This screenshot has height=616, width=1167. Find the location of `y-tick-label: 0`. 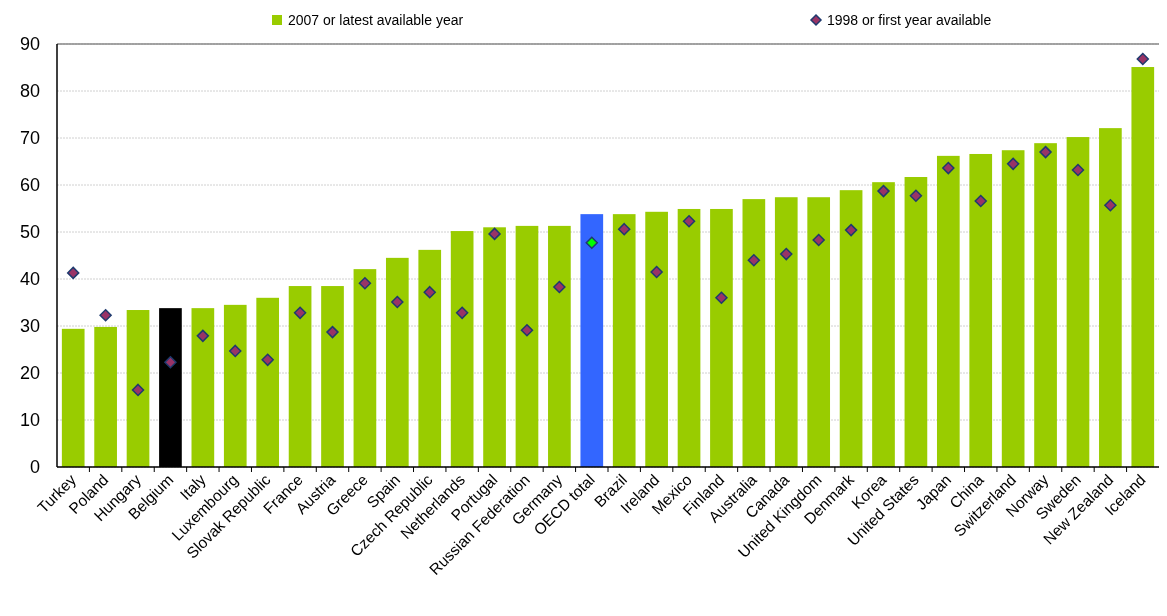

y-tick-label: 0 is located at coordinates (34, 467).